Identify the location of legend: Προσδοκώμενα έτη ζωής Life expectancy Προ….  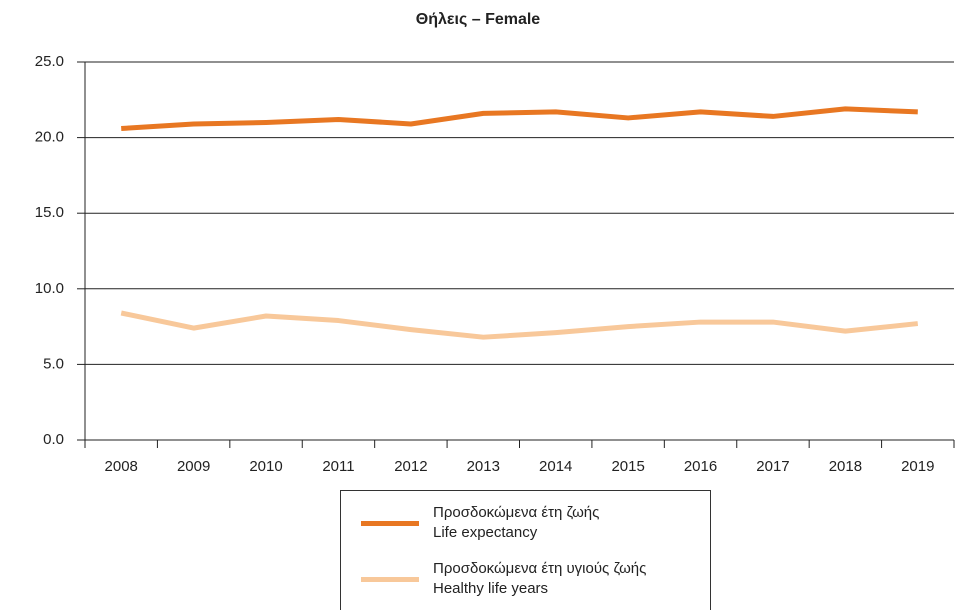
(525, 550).